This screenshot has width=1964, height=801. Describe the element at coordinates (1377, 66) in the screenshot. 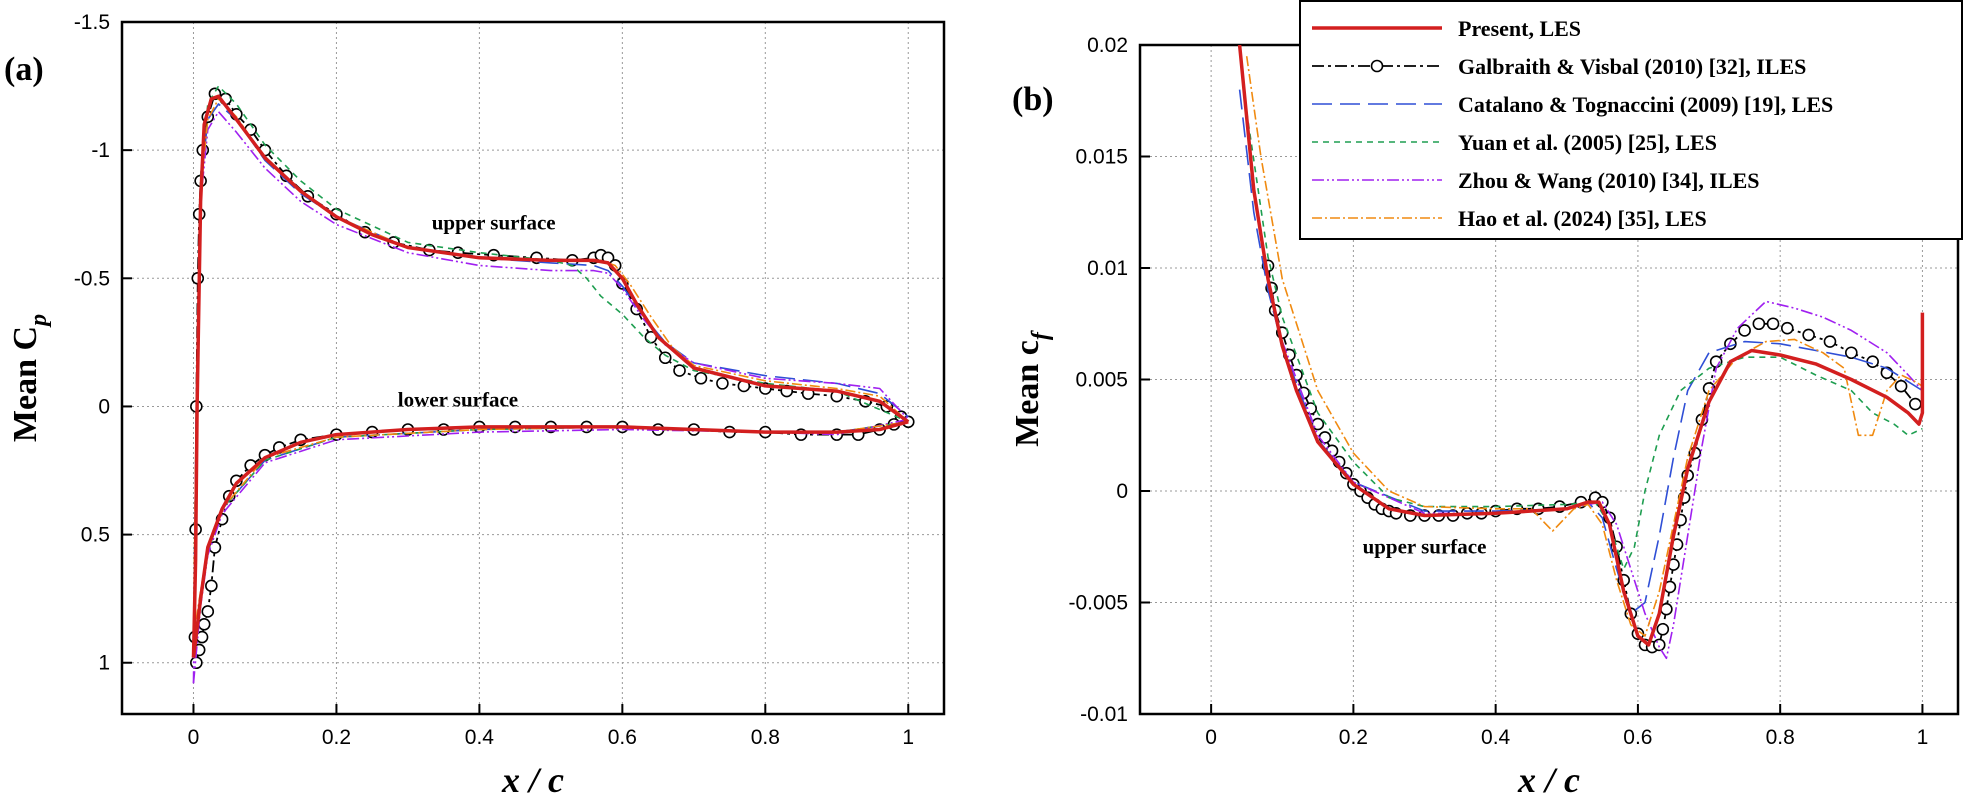

I see `legend-marker-galbraith-visbal-2010-32-iles` at that location.